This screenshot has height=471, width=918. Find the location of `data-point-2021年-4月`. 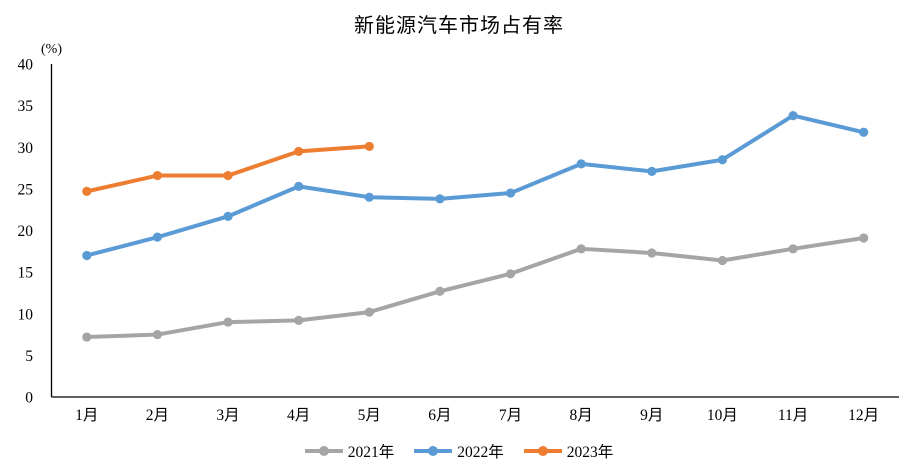

data-point-2021年-4月 is located at coordinates (299, 320).